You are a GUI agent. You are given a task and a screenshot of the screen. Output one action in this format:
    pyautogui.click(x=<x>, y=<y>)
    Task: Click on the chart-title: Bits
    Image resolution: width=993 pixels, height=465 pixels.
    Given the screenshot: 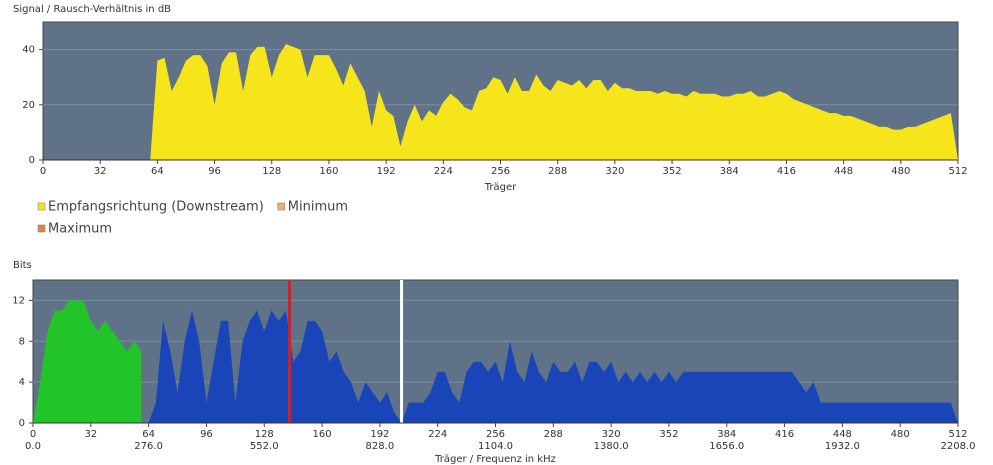 What is the action you would take?
    pyautogui.click(x=22, y=265)
    